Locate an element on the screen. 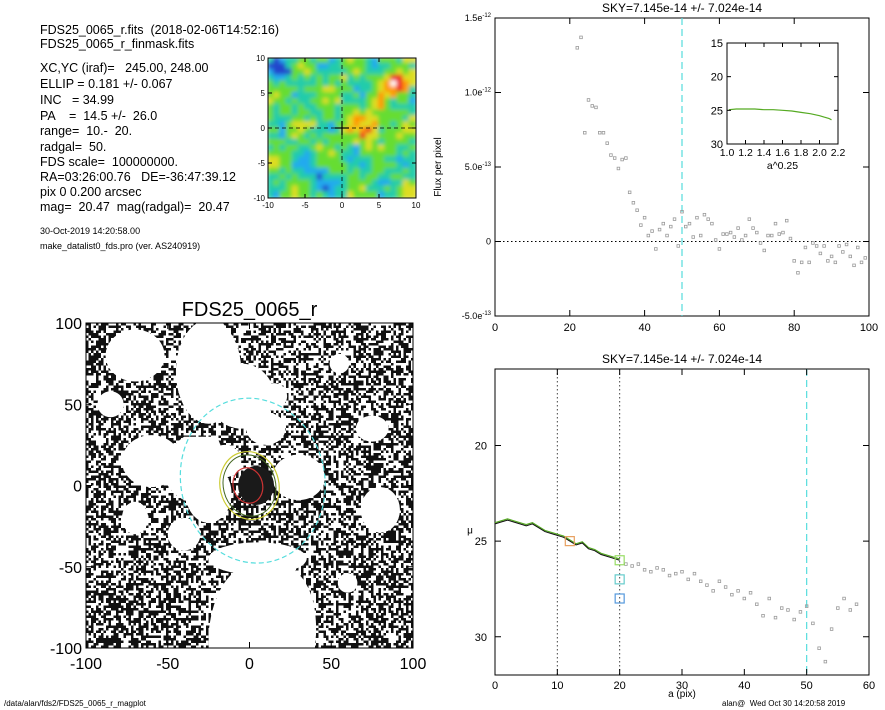 The image size is (885, 710). contour-ytick: 0 is located at coordinates (263, 128).